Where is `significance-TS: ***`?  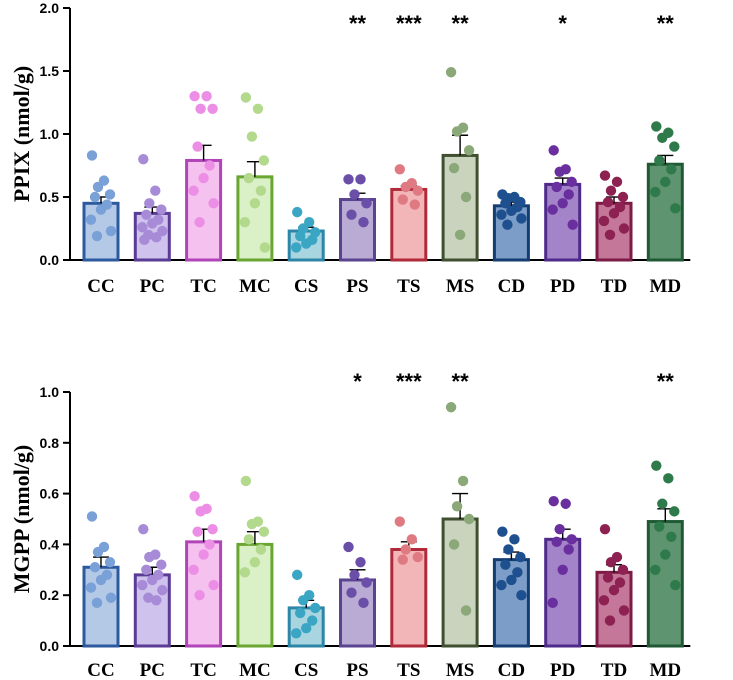
significance-TS: *** is located at coordinates (409, 23).